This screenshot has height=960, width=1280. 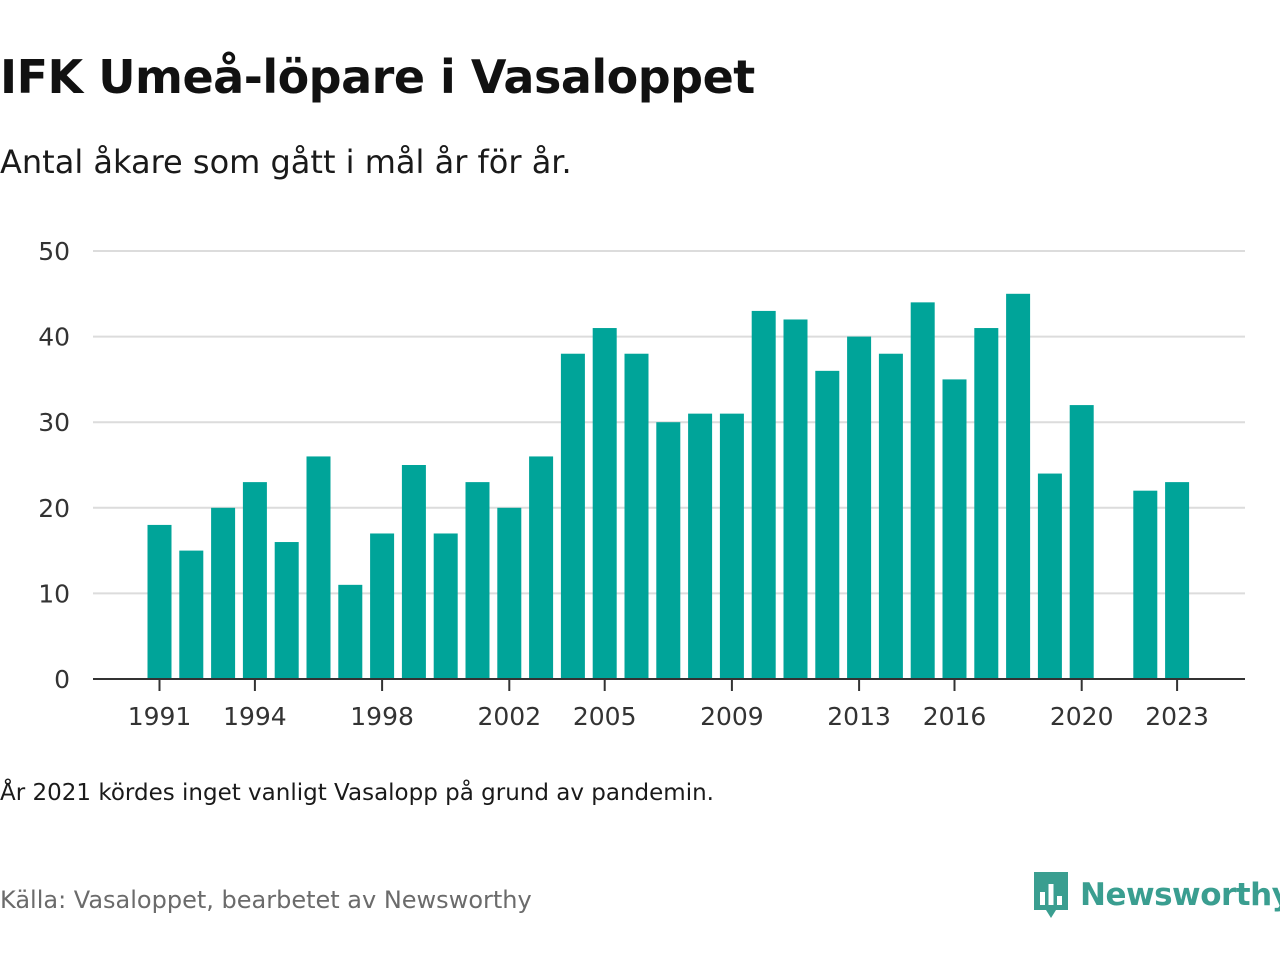 What do you see at coordinates (1018, 486) in the screenshot?
I see `bar-2018` at bounding box center [1018, 486].